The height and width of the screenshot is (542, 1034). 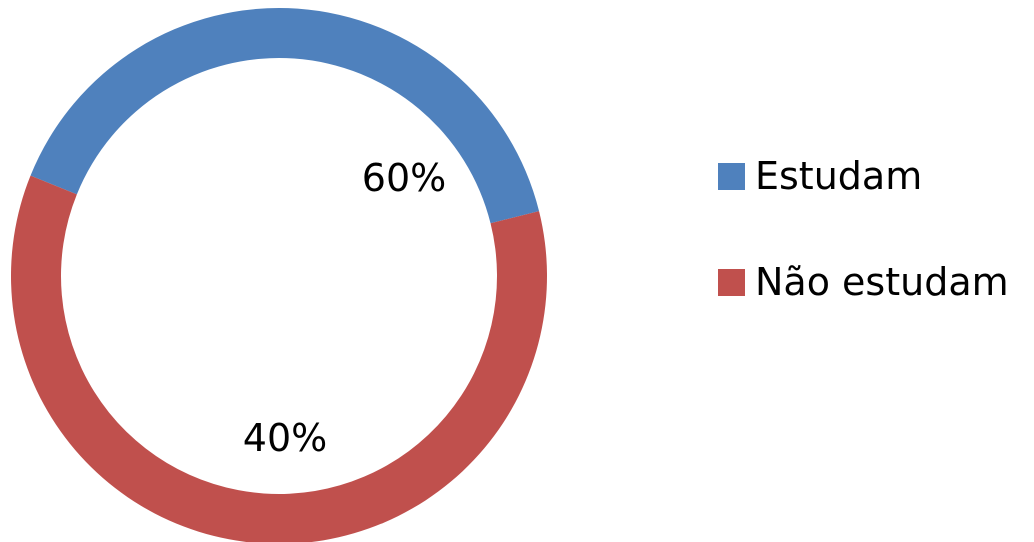 I want to click on legend-item-estudam: Estudam, so click(x=873, y=176).